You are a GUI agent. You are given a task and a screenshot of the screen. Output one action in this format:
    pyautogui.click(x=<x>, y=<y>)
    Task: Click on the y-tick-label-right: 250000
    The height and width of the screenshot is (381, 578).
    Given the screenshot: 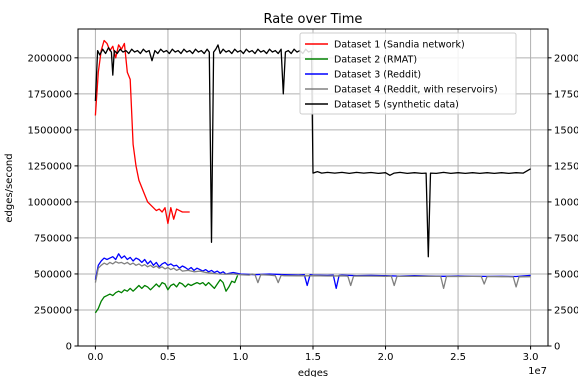 What is the action you would take?
    pyautogui.click(x=566, y=310)
    